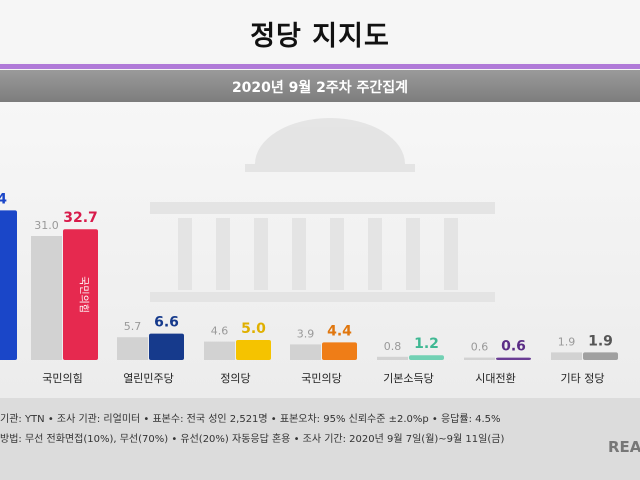 This screenshot has width=640, height=480. Describe the element at coordinates (426, 344) in the screenshot. I see `value-label-current-5: 1.2` at that location.